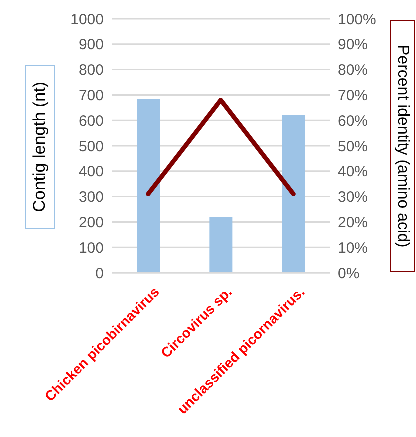 This screenshot has height=437, width=416. Describe the element at coordinates (349, 273) in the screenshot. I see `y2-tick-label: 0%` at that location.